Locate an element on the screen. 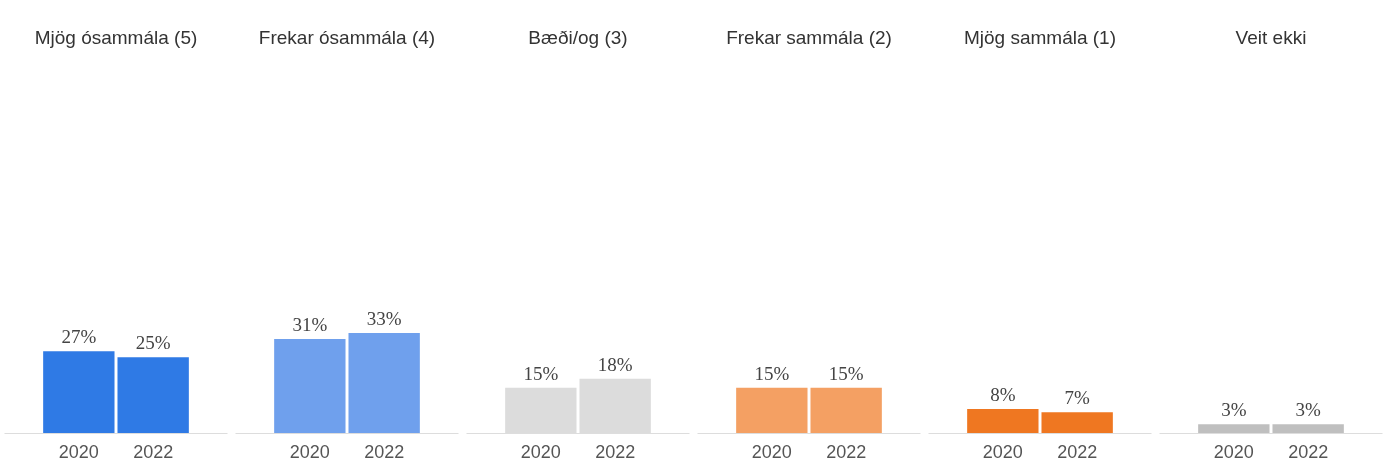 Image resolution: width=1387 pixels, height=467 pixels. data-label: 7% is located at coordinates (1077, 398).